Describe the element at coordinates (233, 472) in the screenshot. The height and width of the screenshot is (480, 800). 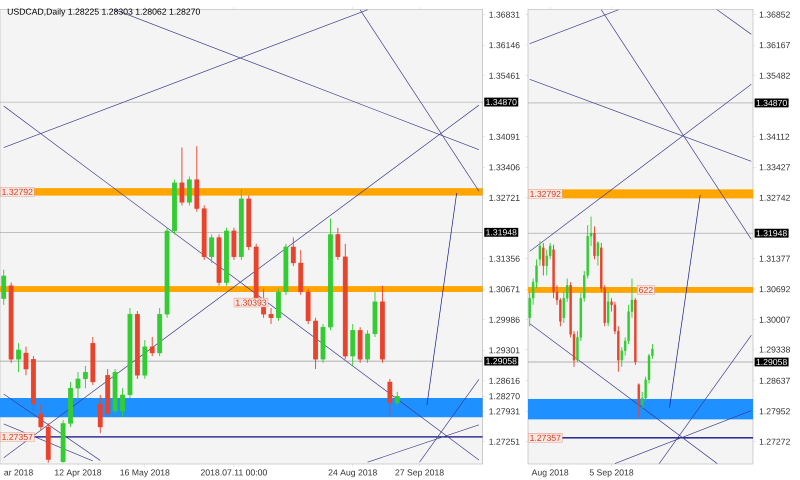
I see `x-tick-label: 2018.07.11 00:00` at that location.